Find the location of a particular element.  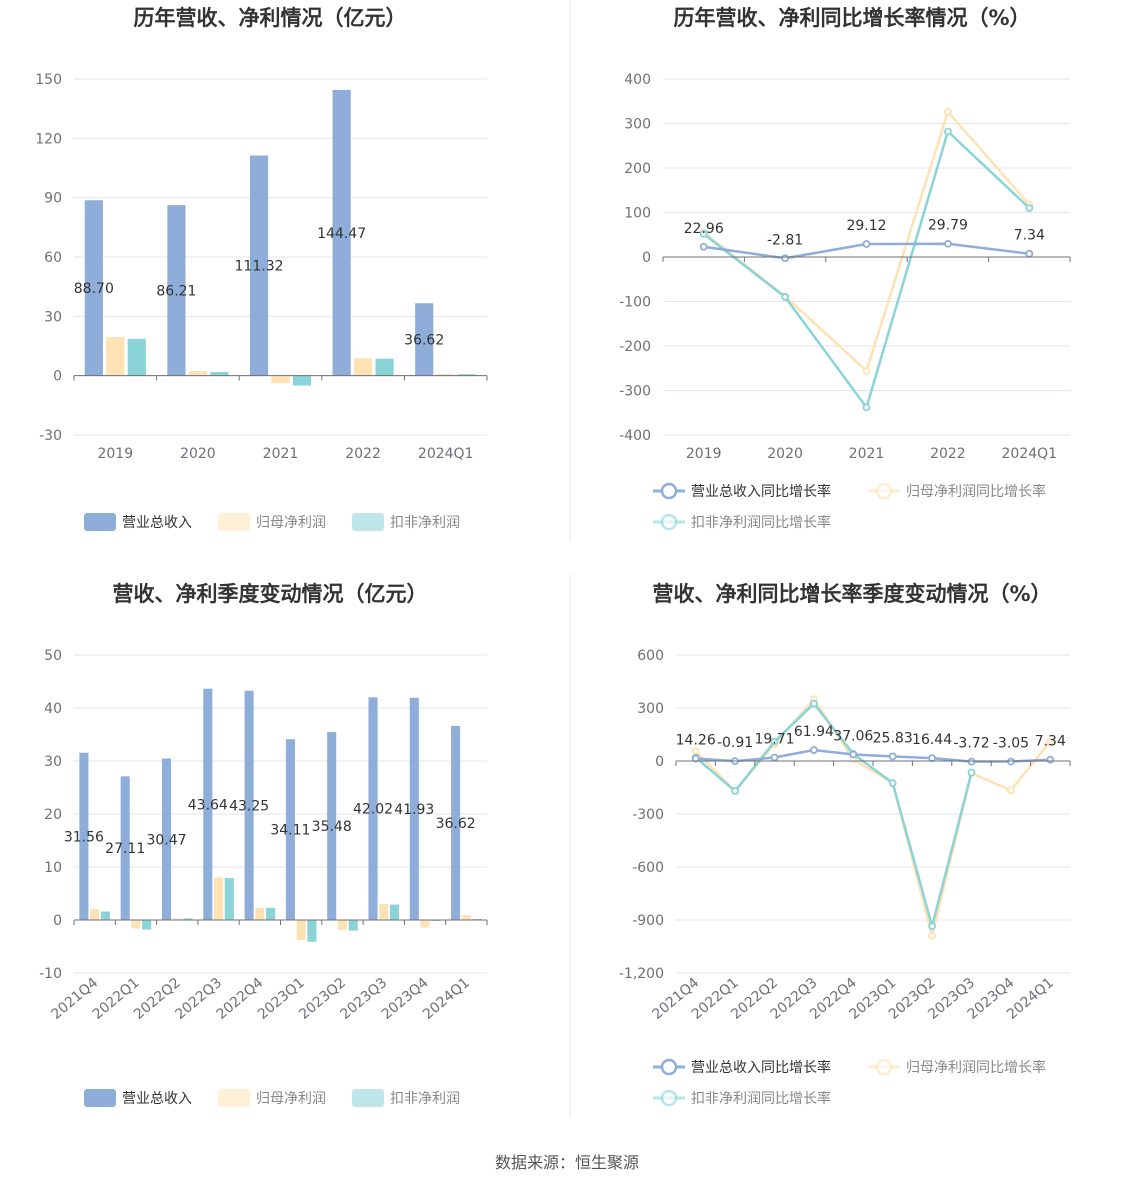

quarterly-bar-legend: 营业总收入 归母净利润 扣非净利润 is located at coordinates (272, 1098).